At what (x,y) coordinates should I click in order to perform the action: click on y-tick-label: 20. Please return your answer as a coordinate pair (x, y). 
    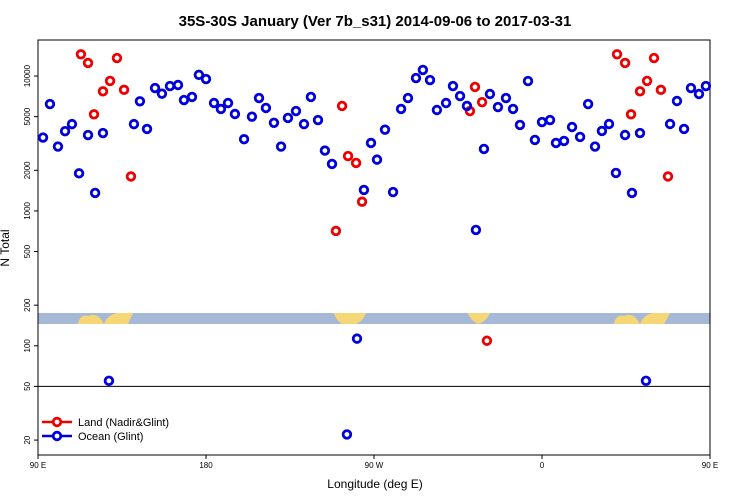
    Looking at the image, I should click on (27, 439).